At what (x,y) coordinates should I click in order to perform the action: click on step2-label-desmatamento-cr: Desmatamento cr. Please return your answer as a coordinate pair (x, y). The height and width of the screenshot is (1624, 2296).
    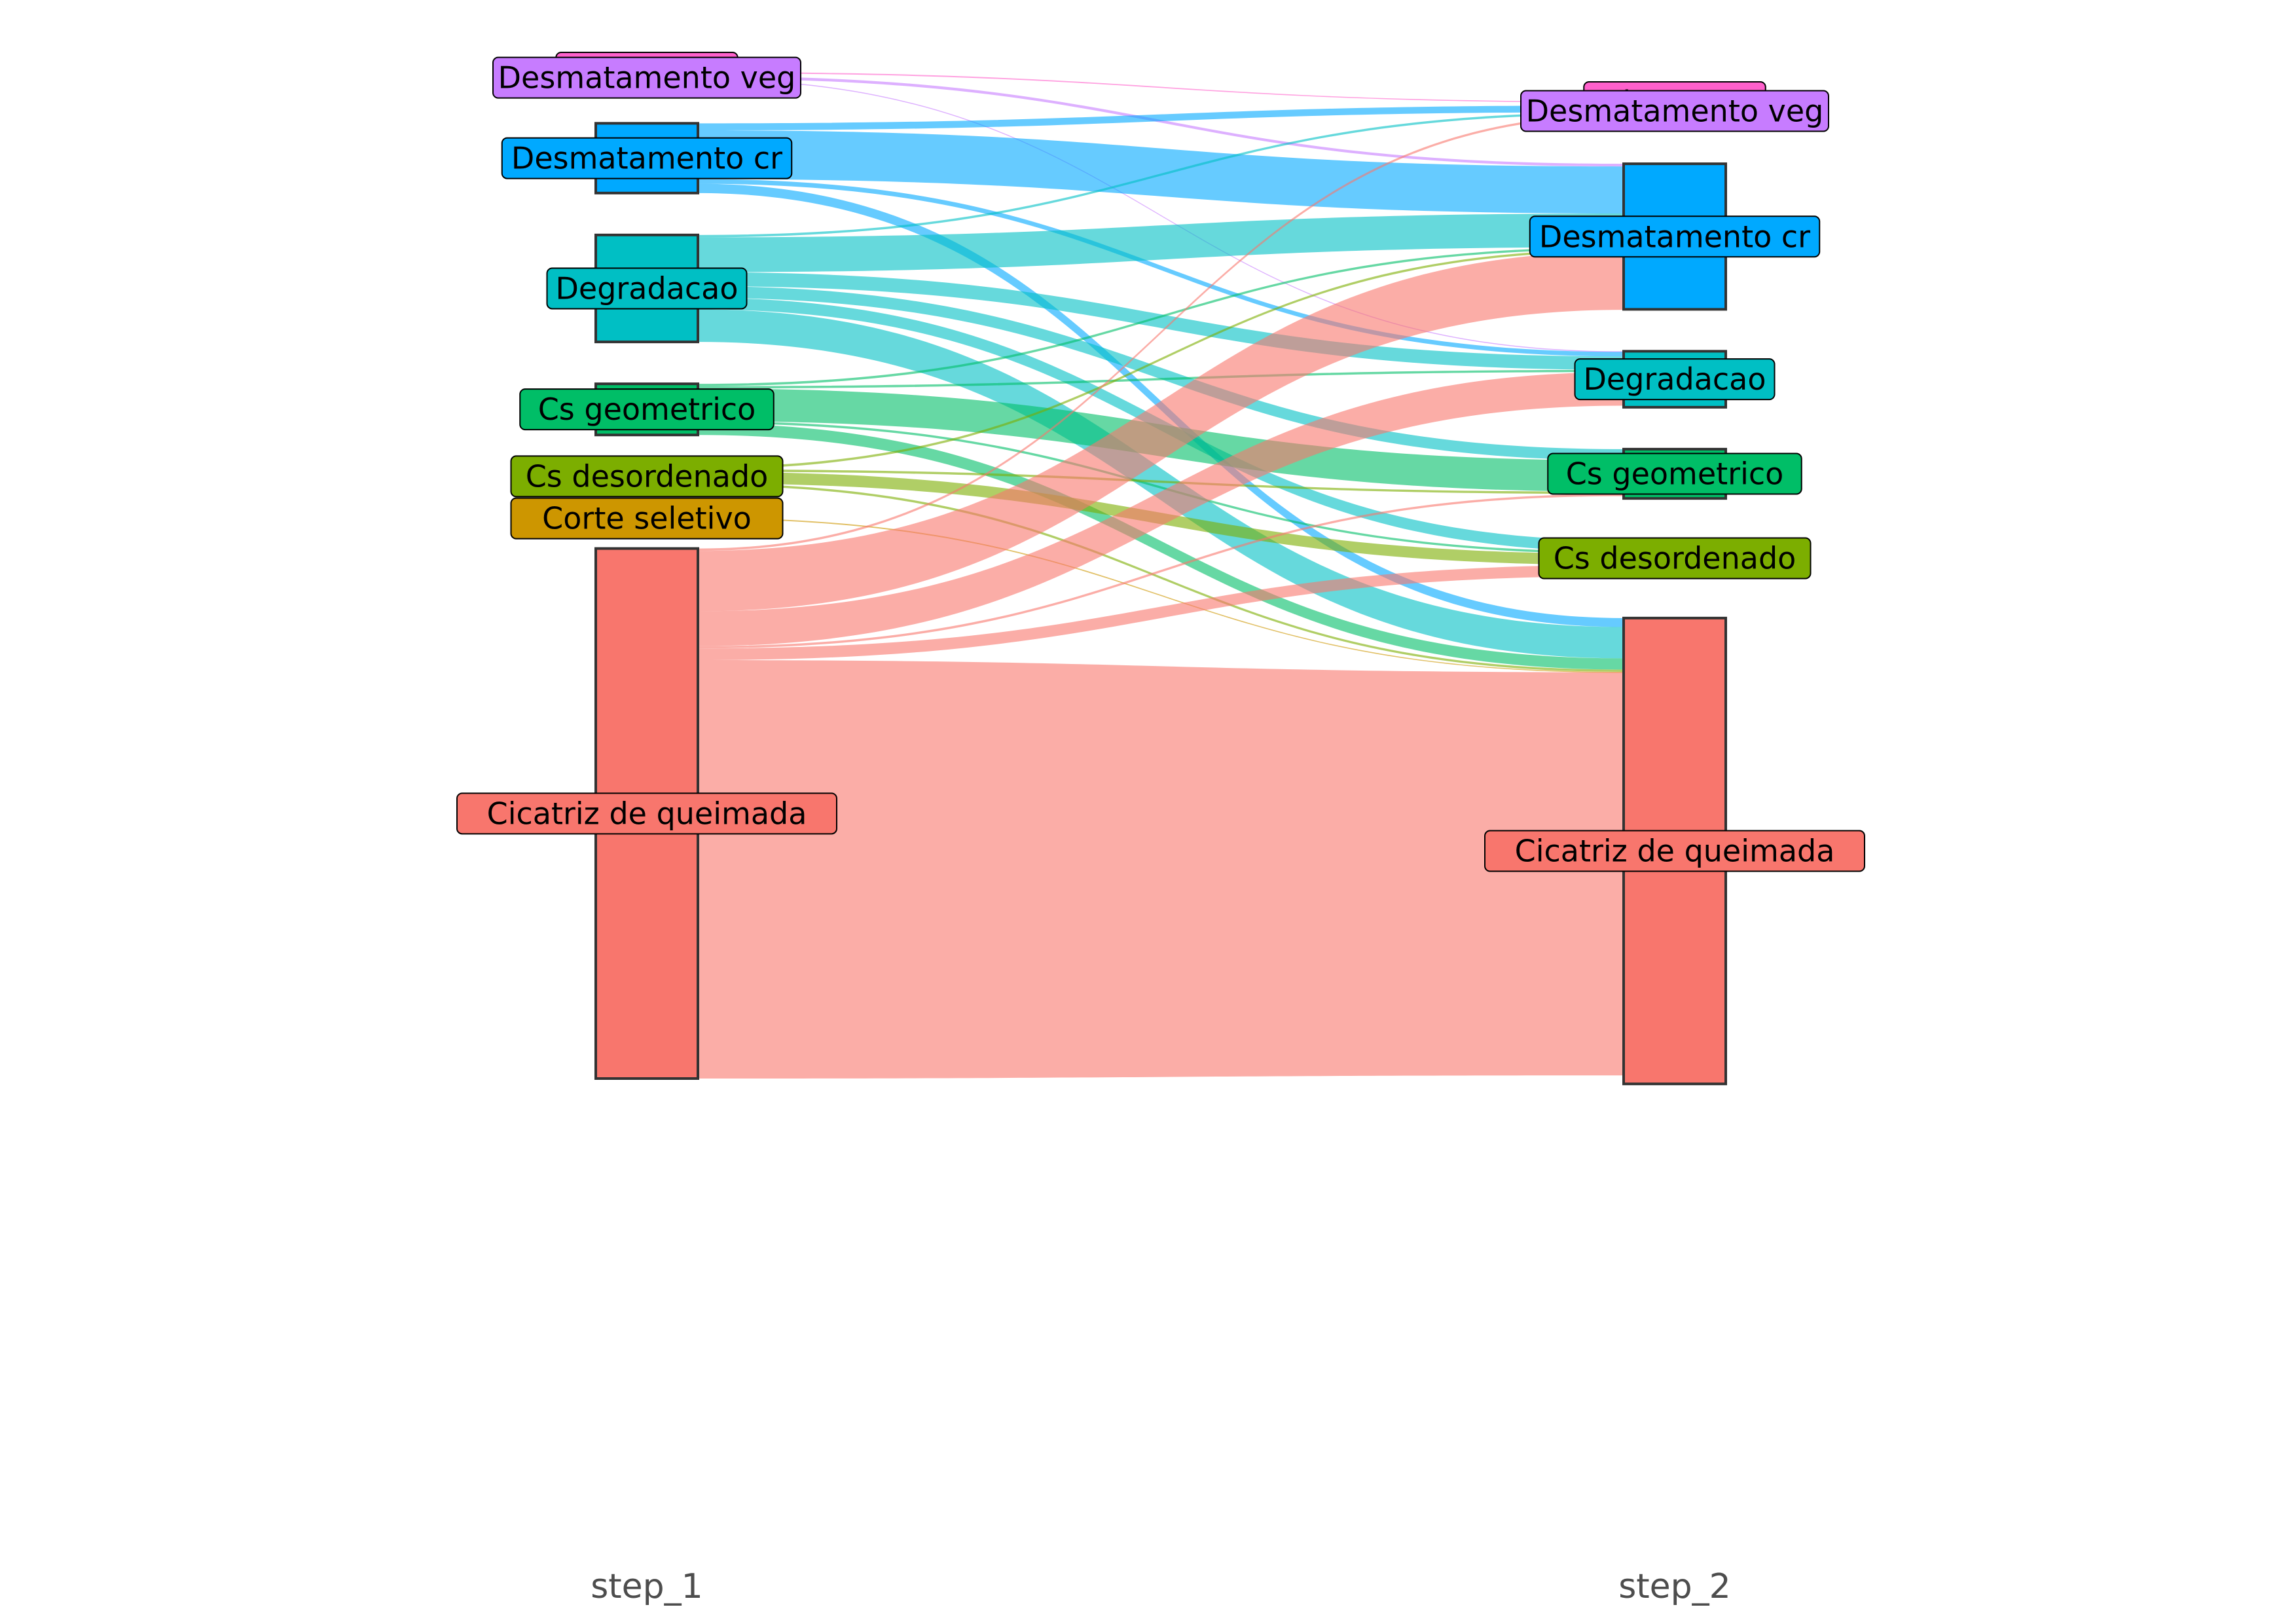
    Looking at the image, I should click on (1675, 236).